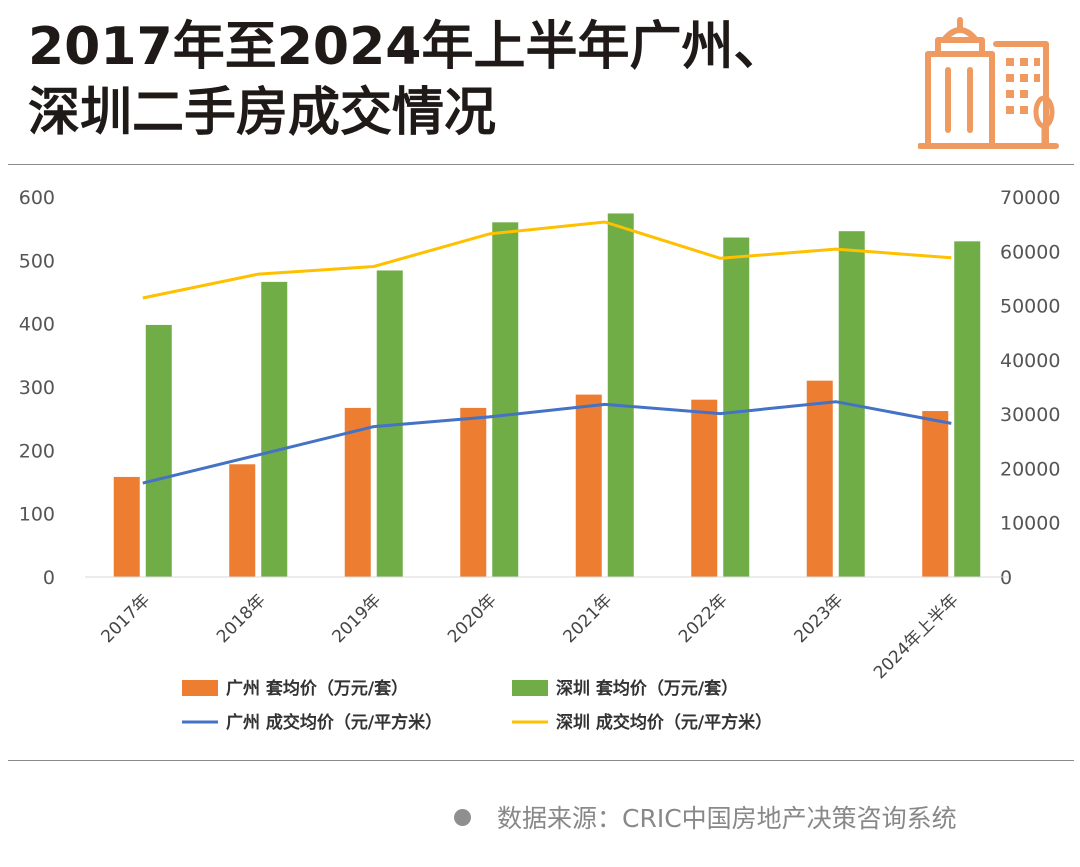 This screenshot has height=867, width=1080. I want to click on y-right-tick-label: 70000, so click(1030, 198).